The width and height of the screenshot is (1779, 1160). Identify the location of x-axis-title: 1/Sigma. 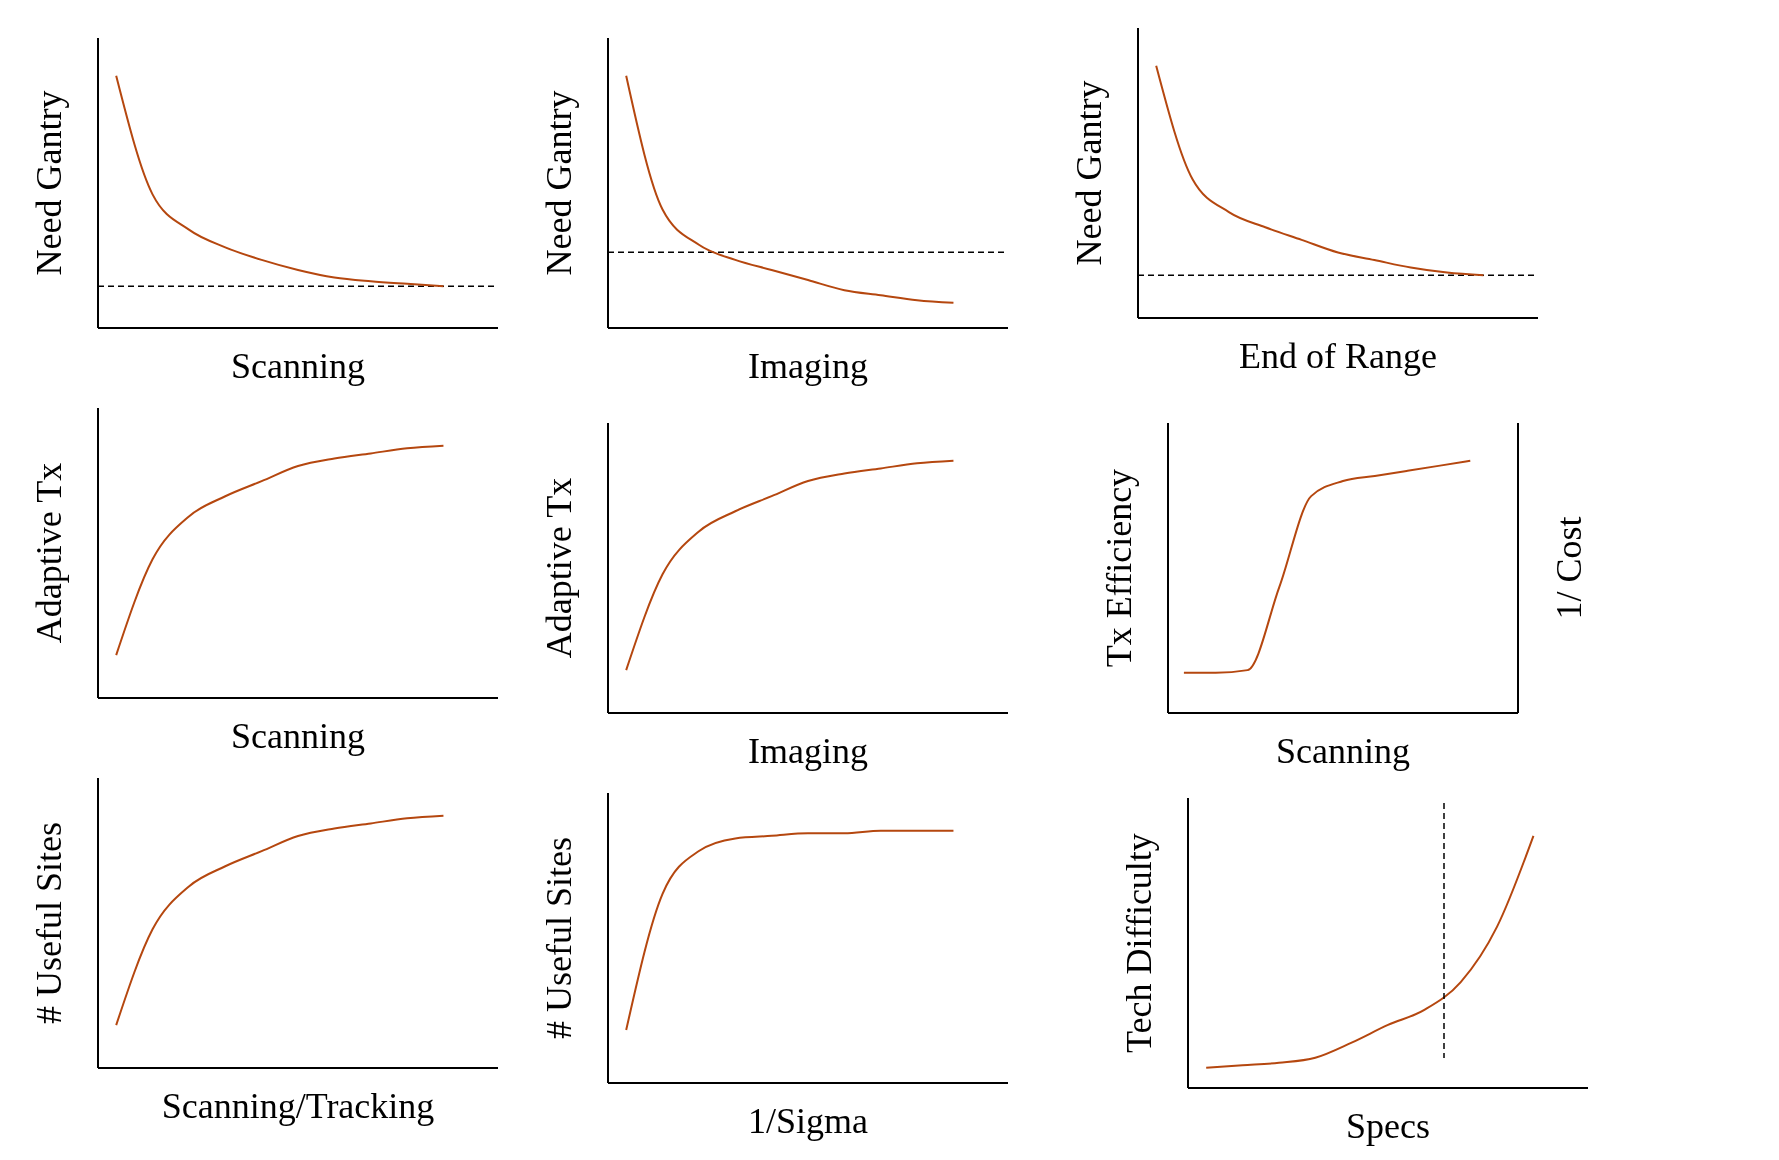
(808, 1121).